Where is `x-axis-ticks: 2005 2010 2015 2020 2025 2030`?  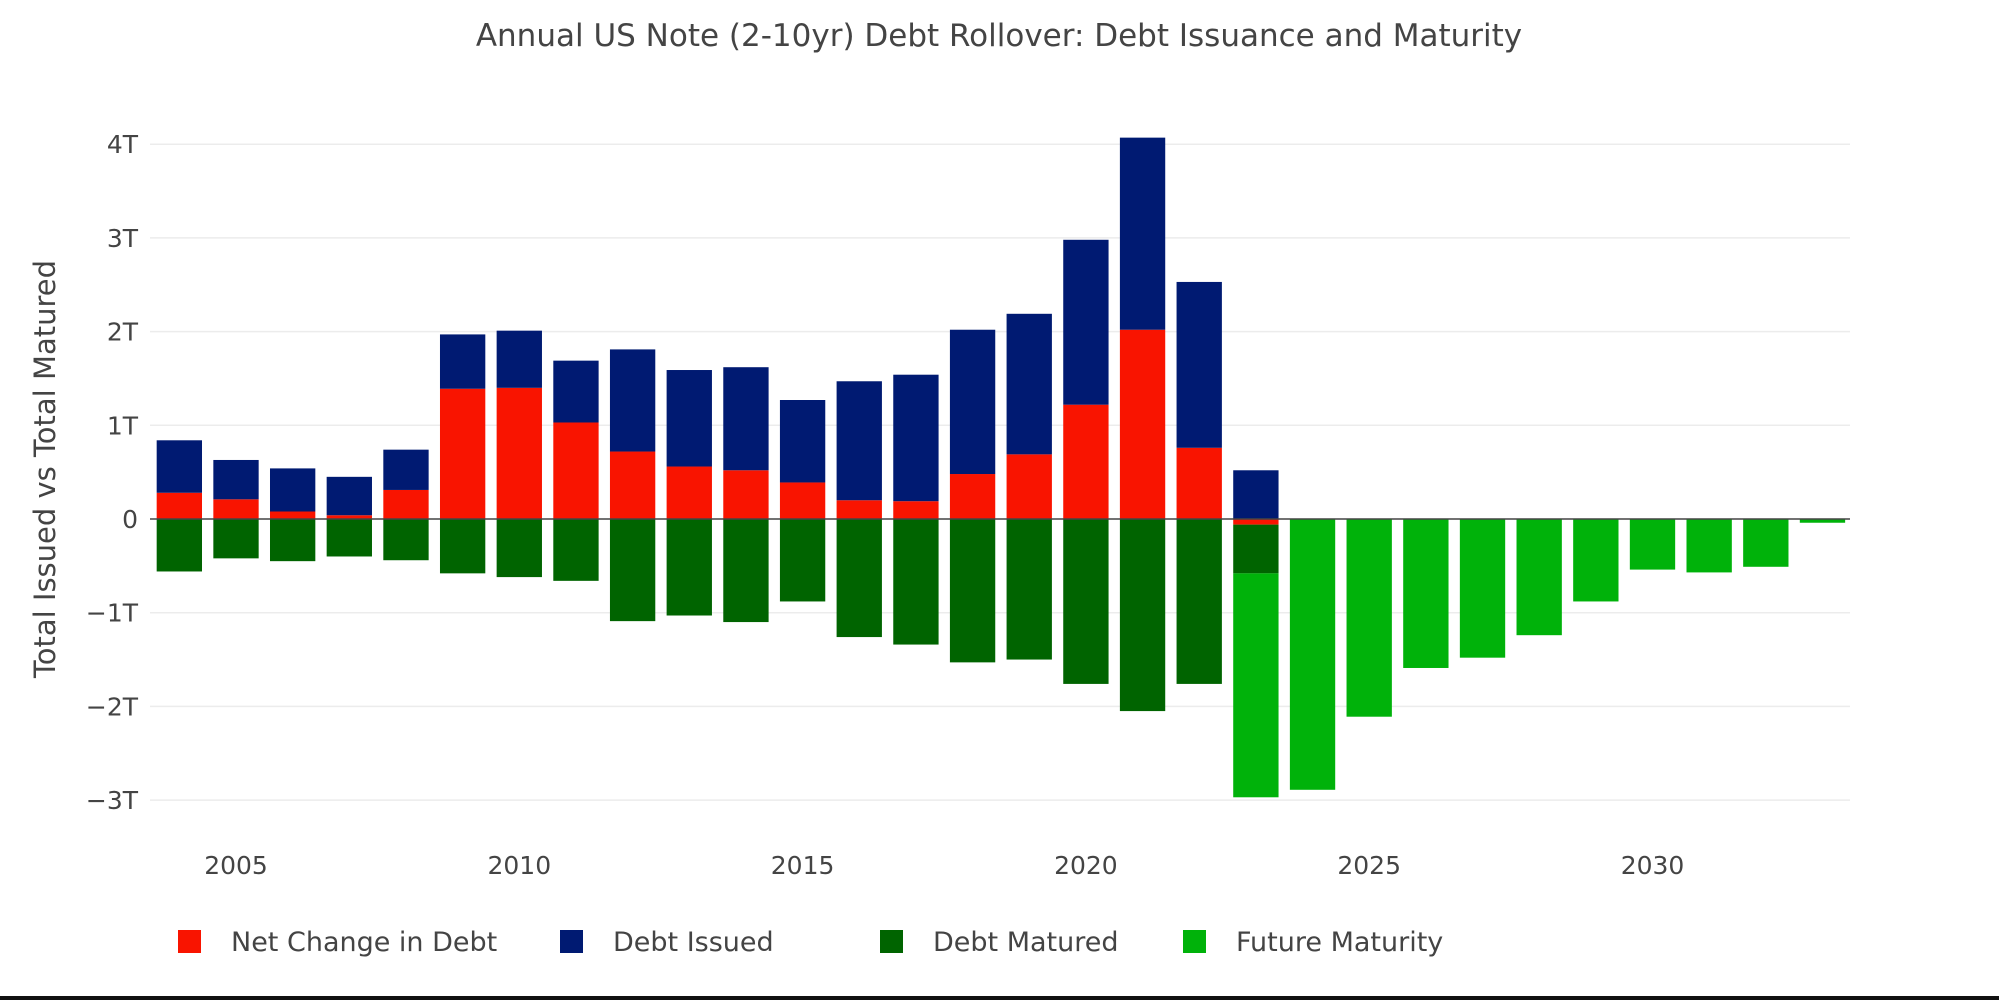
x-axis-ticks: 2005 2010 2015 2020 2025 2030 is located at coordinates (944, 865).